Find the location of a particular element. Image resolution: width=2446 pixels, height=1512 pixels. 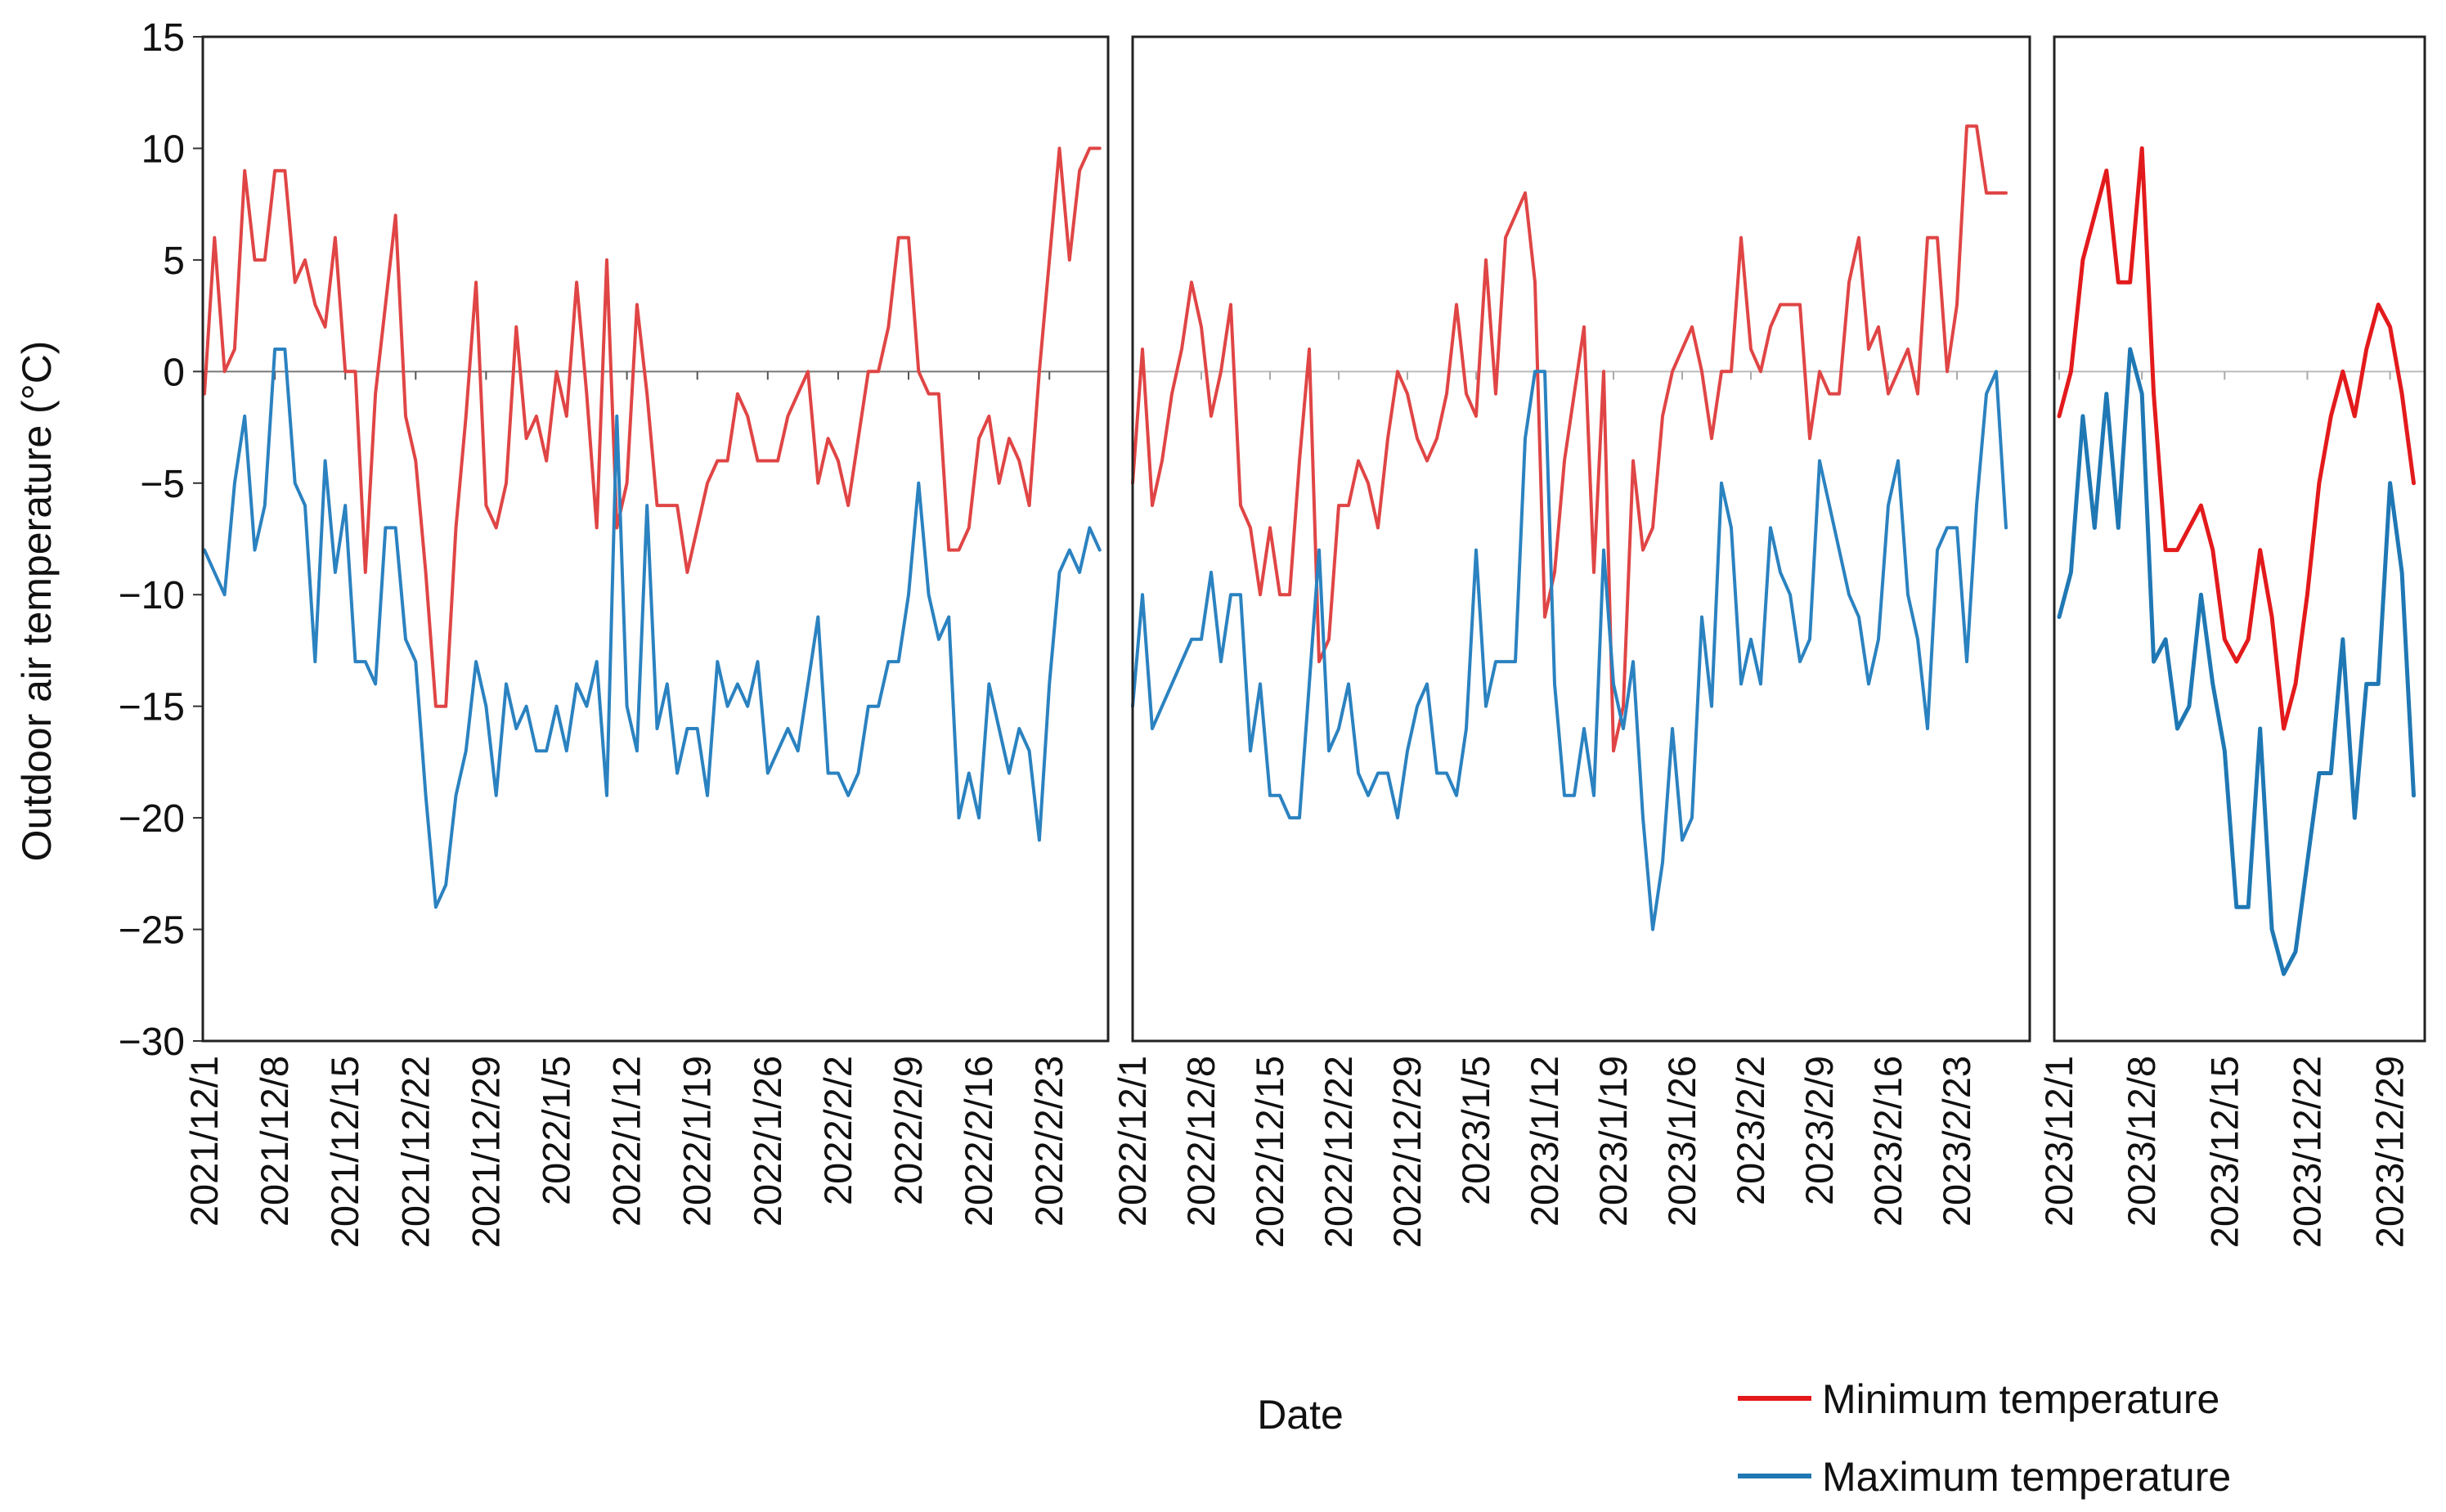

x-tick-label: 2023/2/16 is located at coordinates (1888, 1141).